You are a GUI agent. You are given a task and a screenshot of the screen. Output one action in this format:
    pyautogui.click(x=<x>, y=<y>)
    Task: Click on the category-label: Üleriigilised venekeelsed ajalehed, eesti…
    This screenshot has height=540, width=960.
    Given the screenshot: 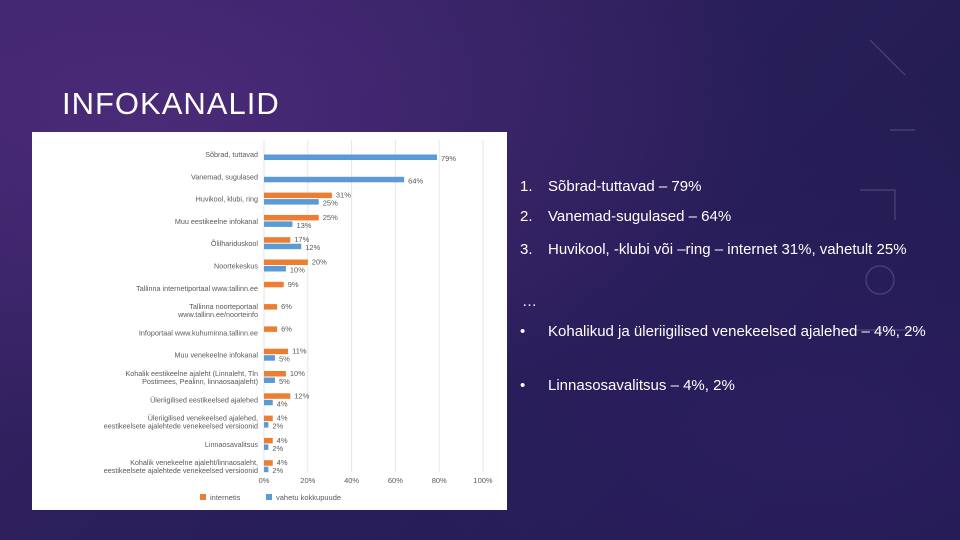 What is the action you would take?
    pyautogui.click(x=181, y=422)
    